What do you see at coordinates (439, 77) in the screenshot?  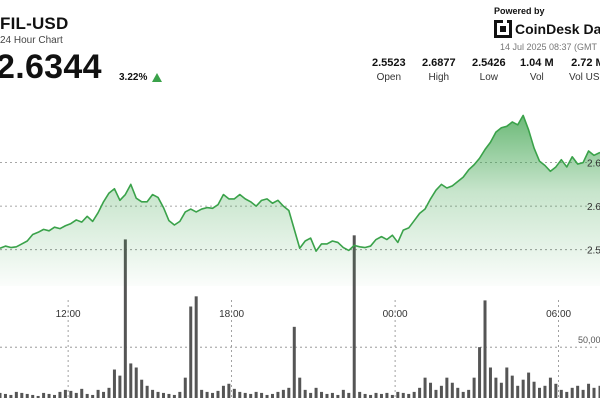 I see `stat-high-label: High` at bounding box center [439, 77].